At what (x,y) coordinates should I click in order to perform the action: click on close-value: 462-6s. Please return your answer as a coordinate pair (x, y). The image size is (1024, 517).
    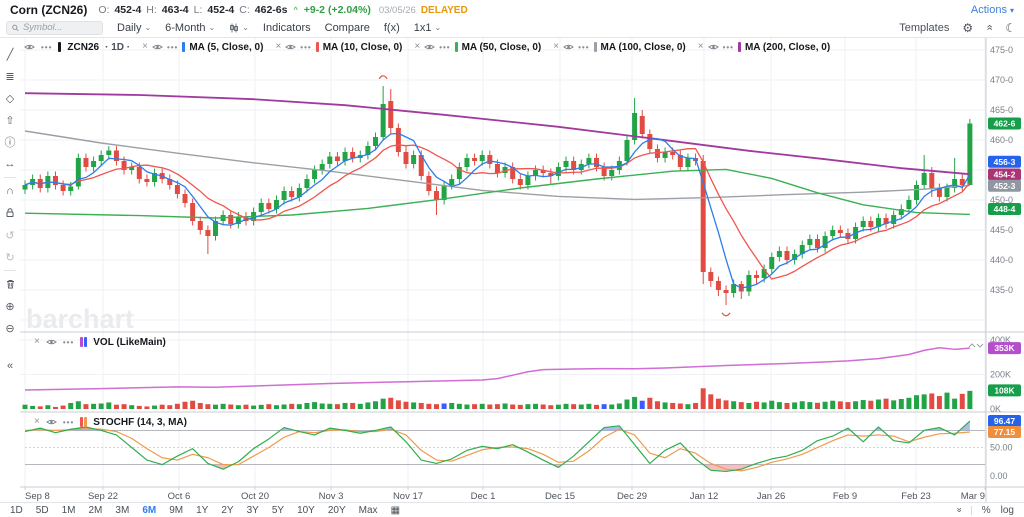
    Looking at the image, I should click on (271, 10).